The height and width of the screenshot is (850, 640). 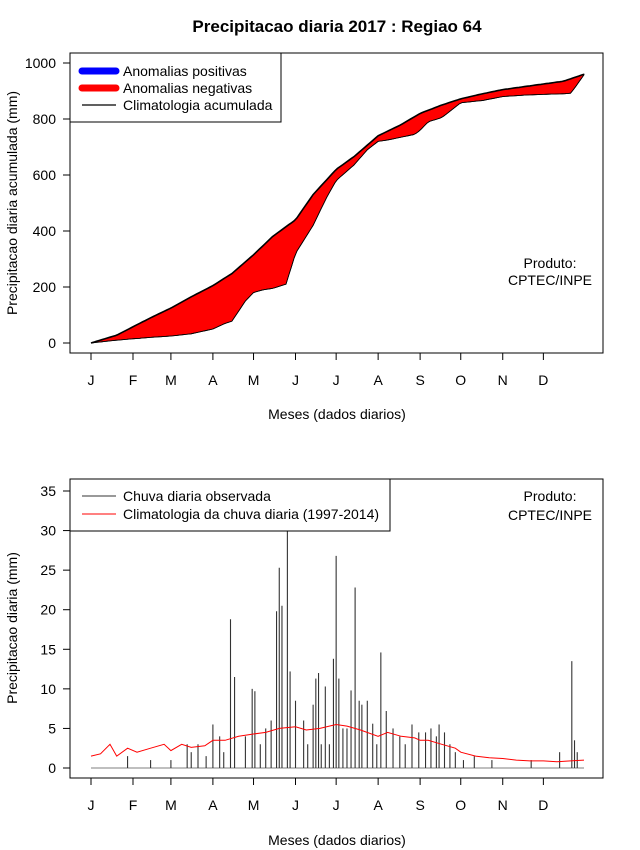 What do you see at coordinates (48, 491) in the screenshot?
I see `y-tick-label: 35` at bounding box center [48, 491].